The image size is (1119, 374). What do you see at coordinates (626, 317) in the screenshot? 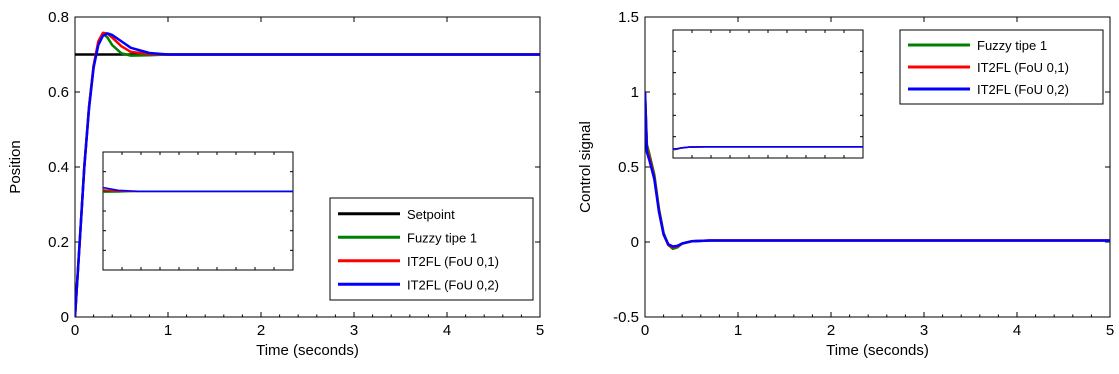
I see `y-tick-label: -0.5` at bounding box center [626, 317].